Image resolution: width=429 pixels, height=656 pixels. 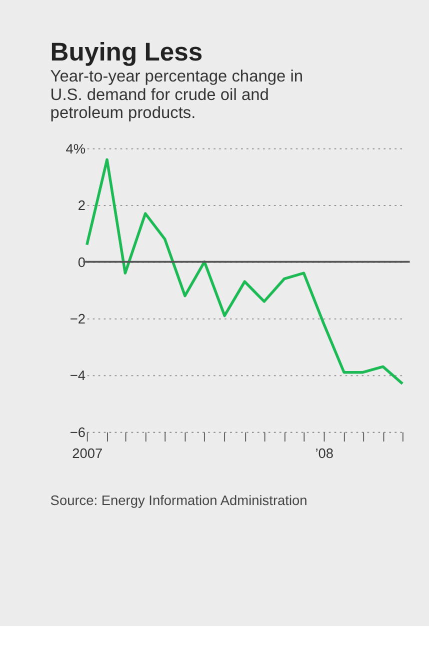 I want to click on y-tick-label: −2, so click(x=78, y=319).